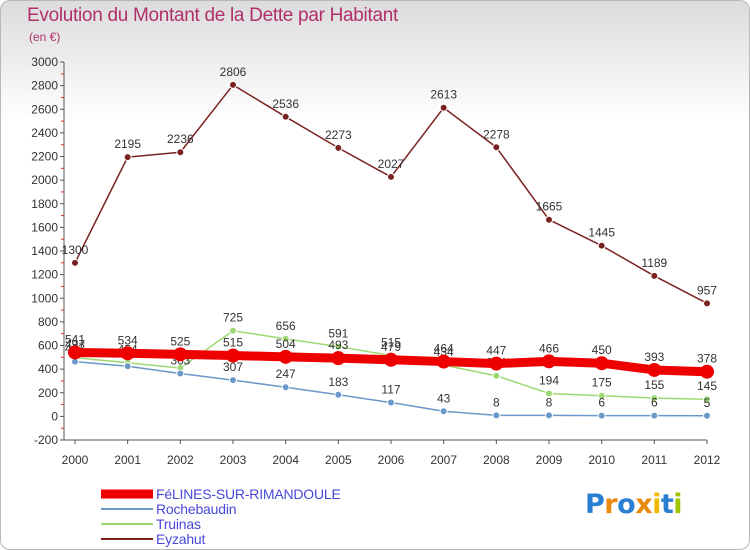 This screenshot has height=550, width=750. I want to click on data-label-s1: 183, so click(338, 382).